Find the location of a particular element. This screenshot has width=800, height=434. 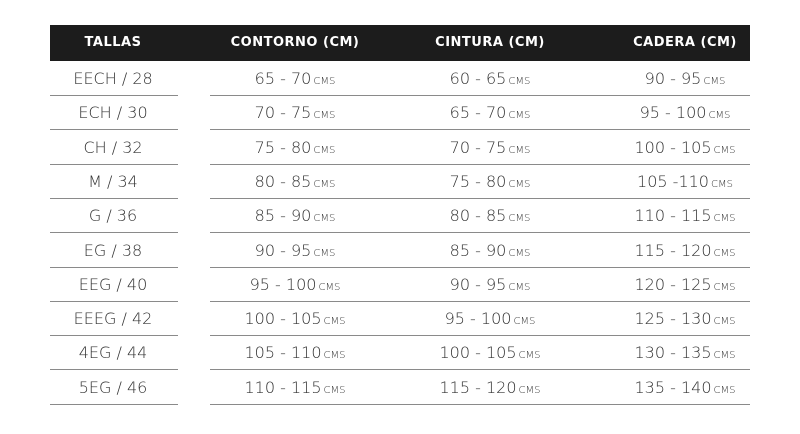

cintura-value: 115 - 120 is located at coordinates (478, 387).